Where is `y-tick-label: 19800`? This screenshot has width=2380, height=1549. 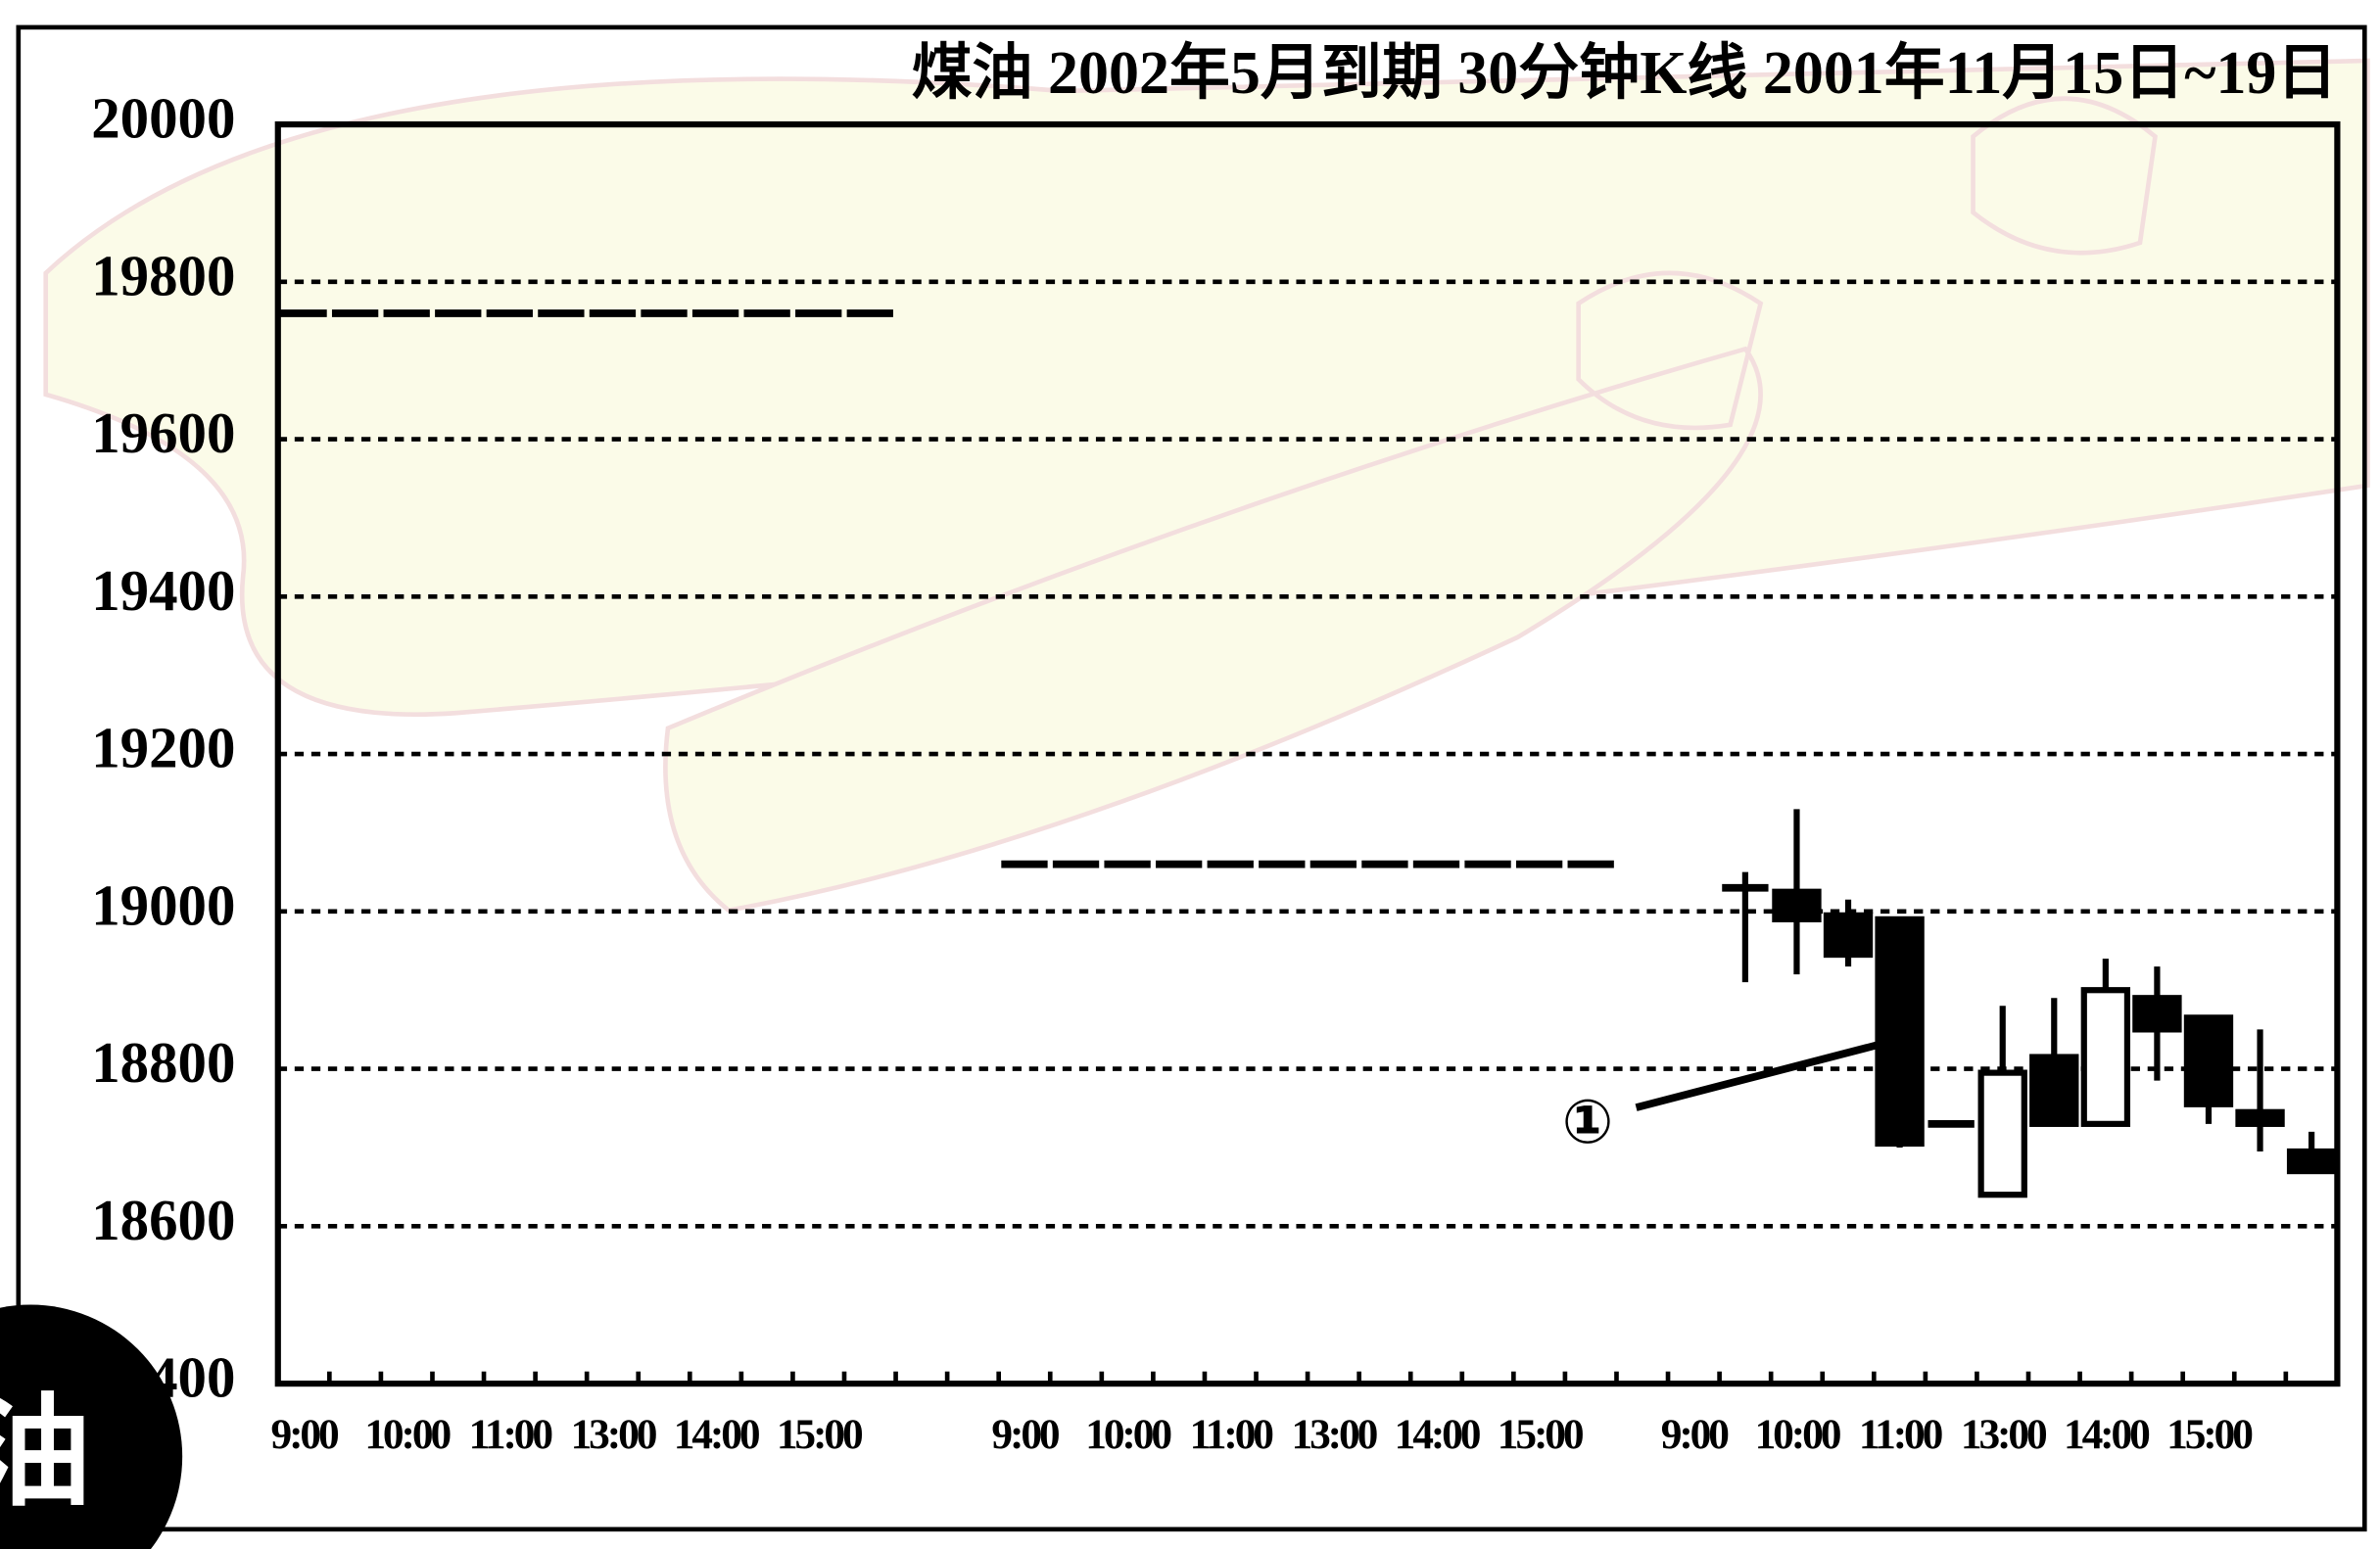 y-tick-label: 19800 is located at coordinates (163, 275).